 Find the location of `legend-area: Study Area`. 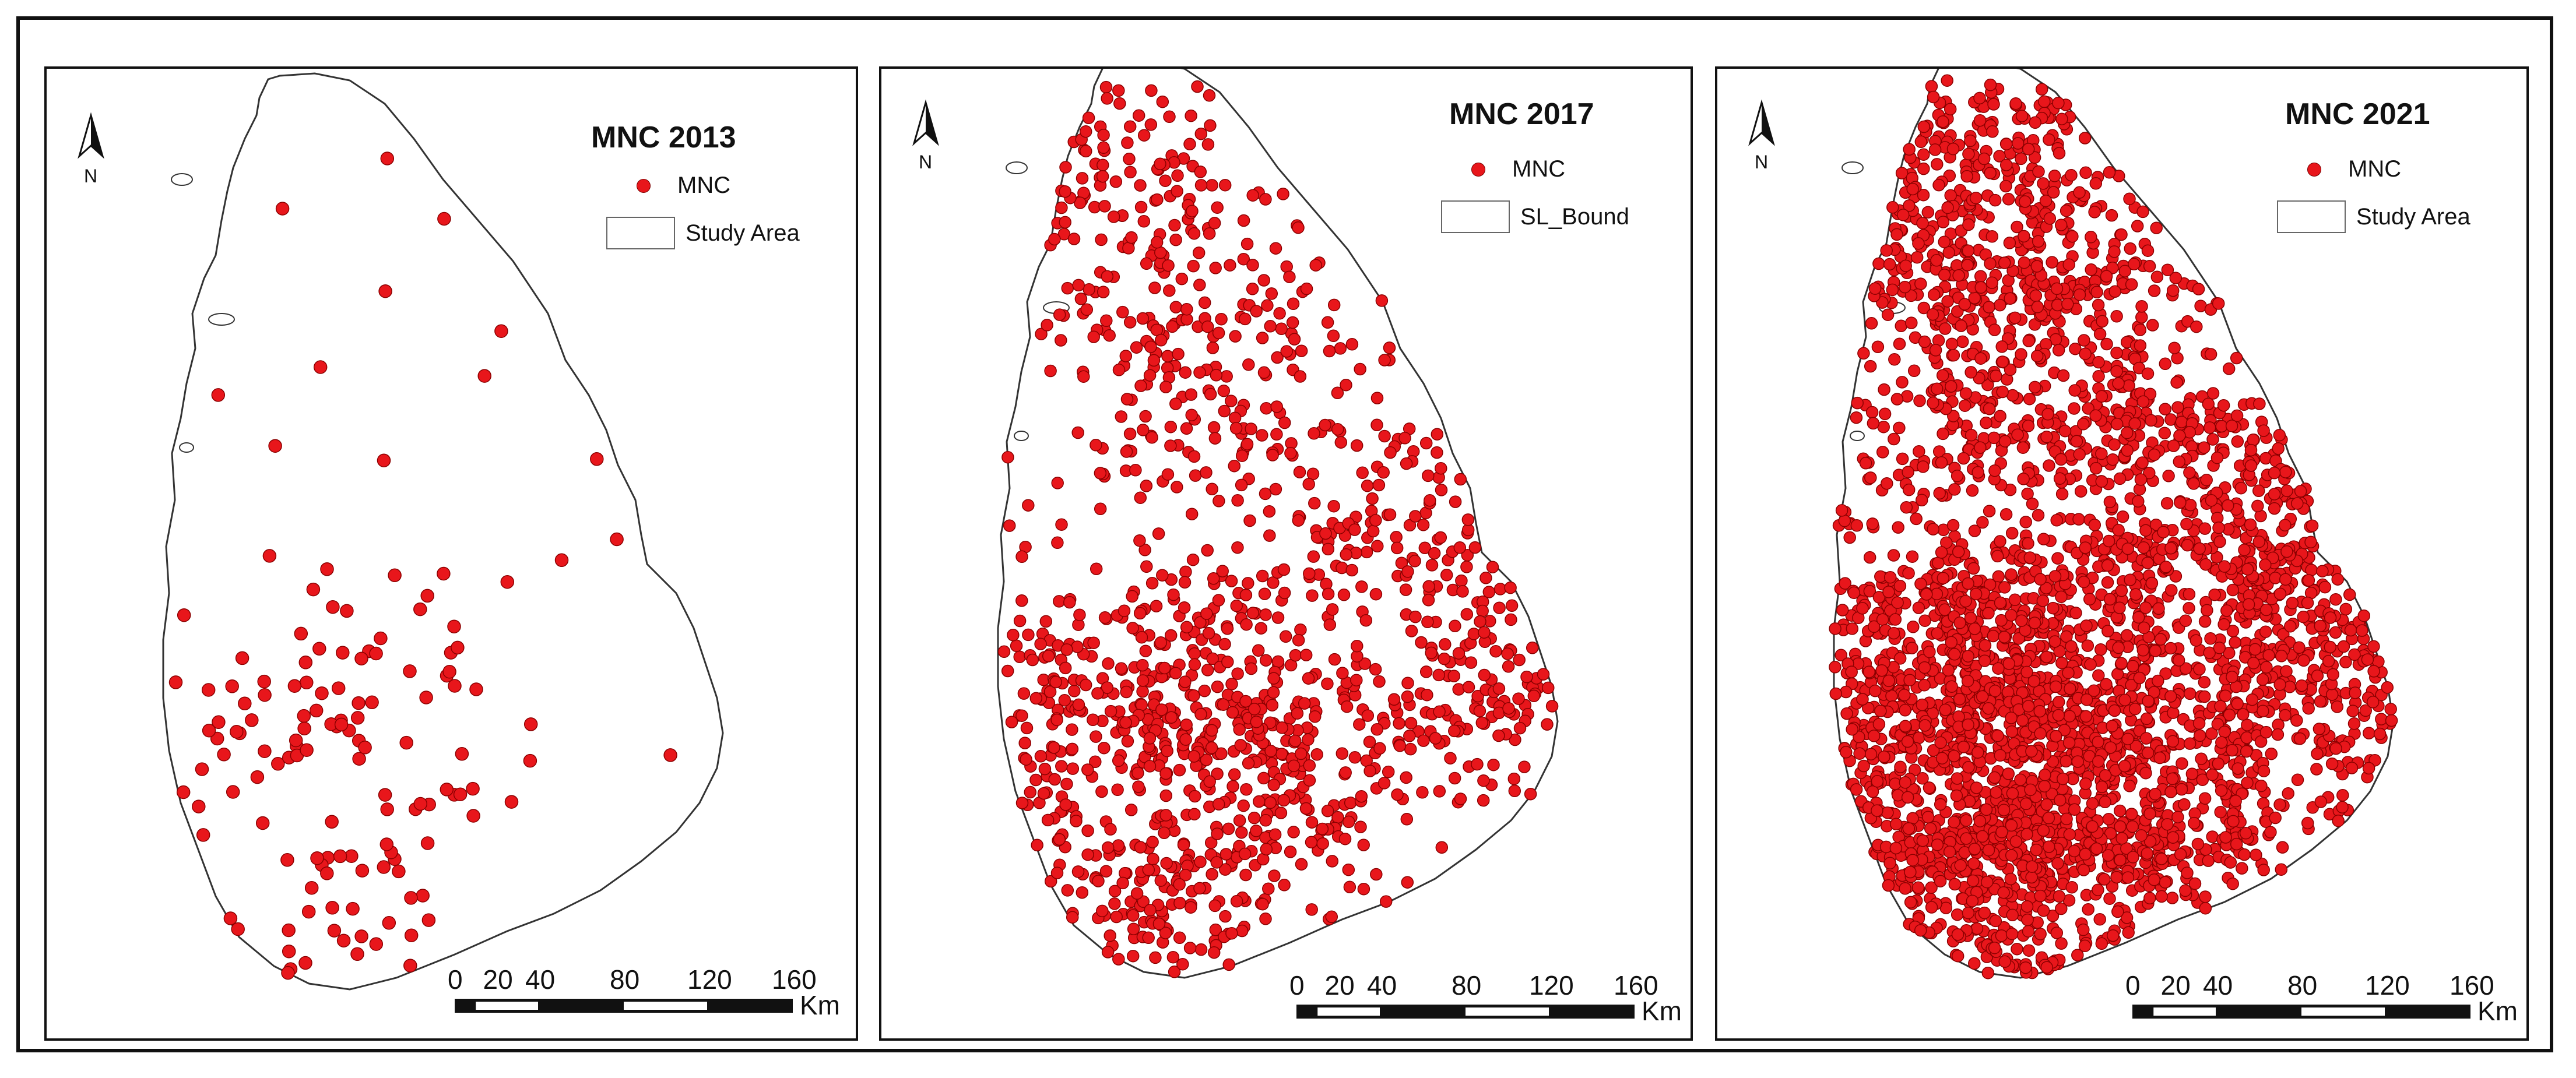

legend-area: Study Area is located at coordinates (2373, 217).